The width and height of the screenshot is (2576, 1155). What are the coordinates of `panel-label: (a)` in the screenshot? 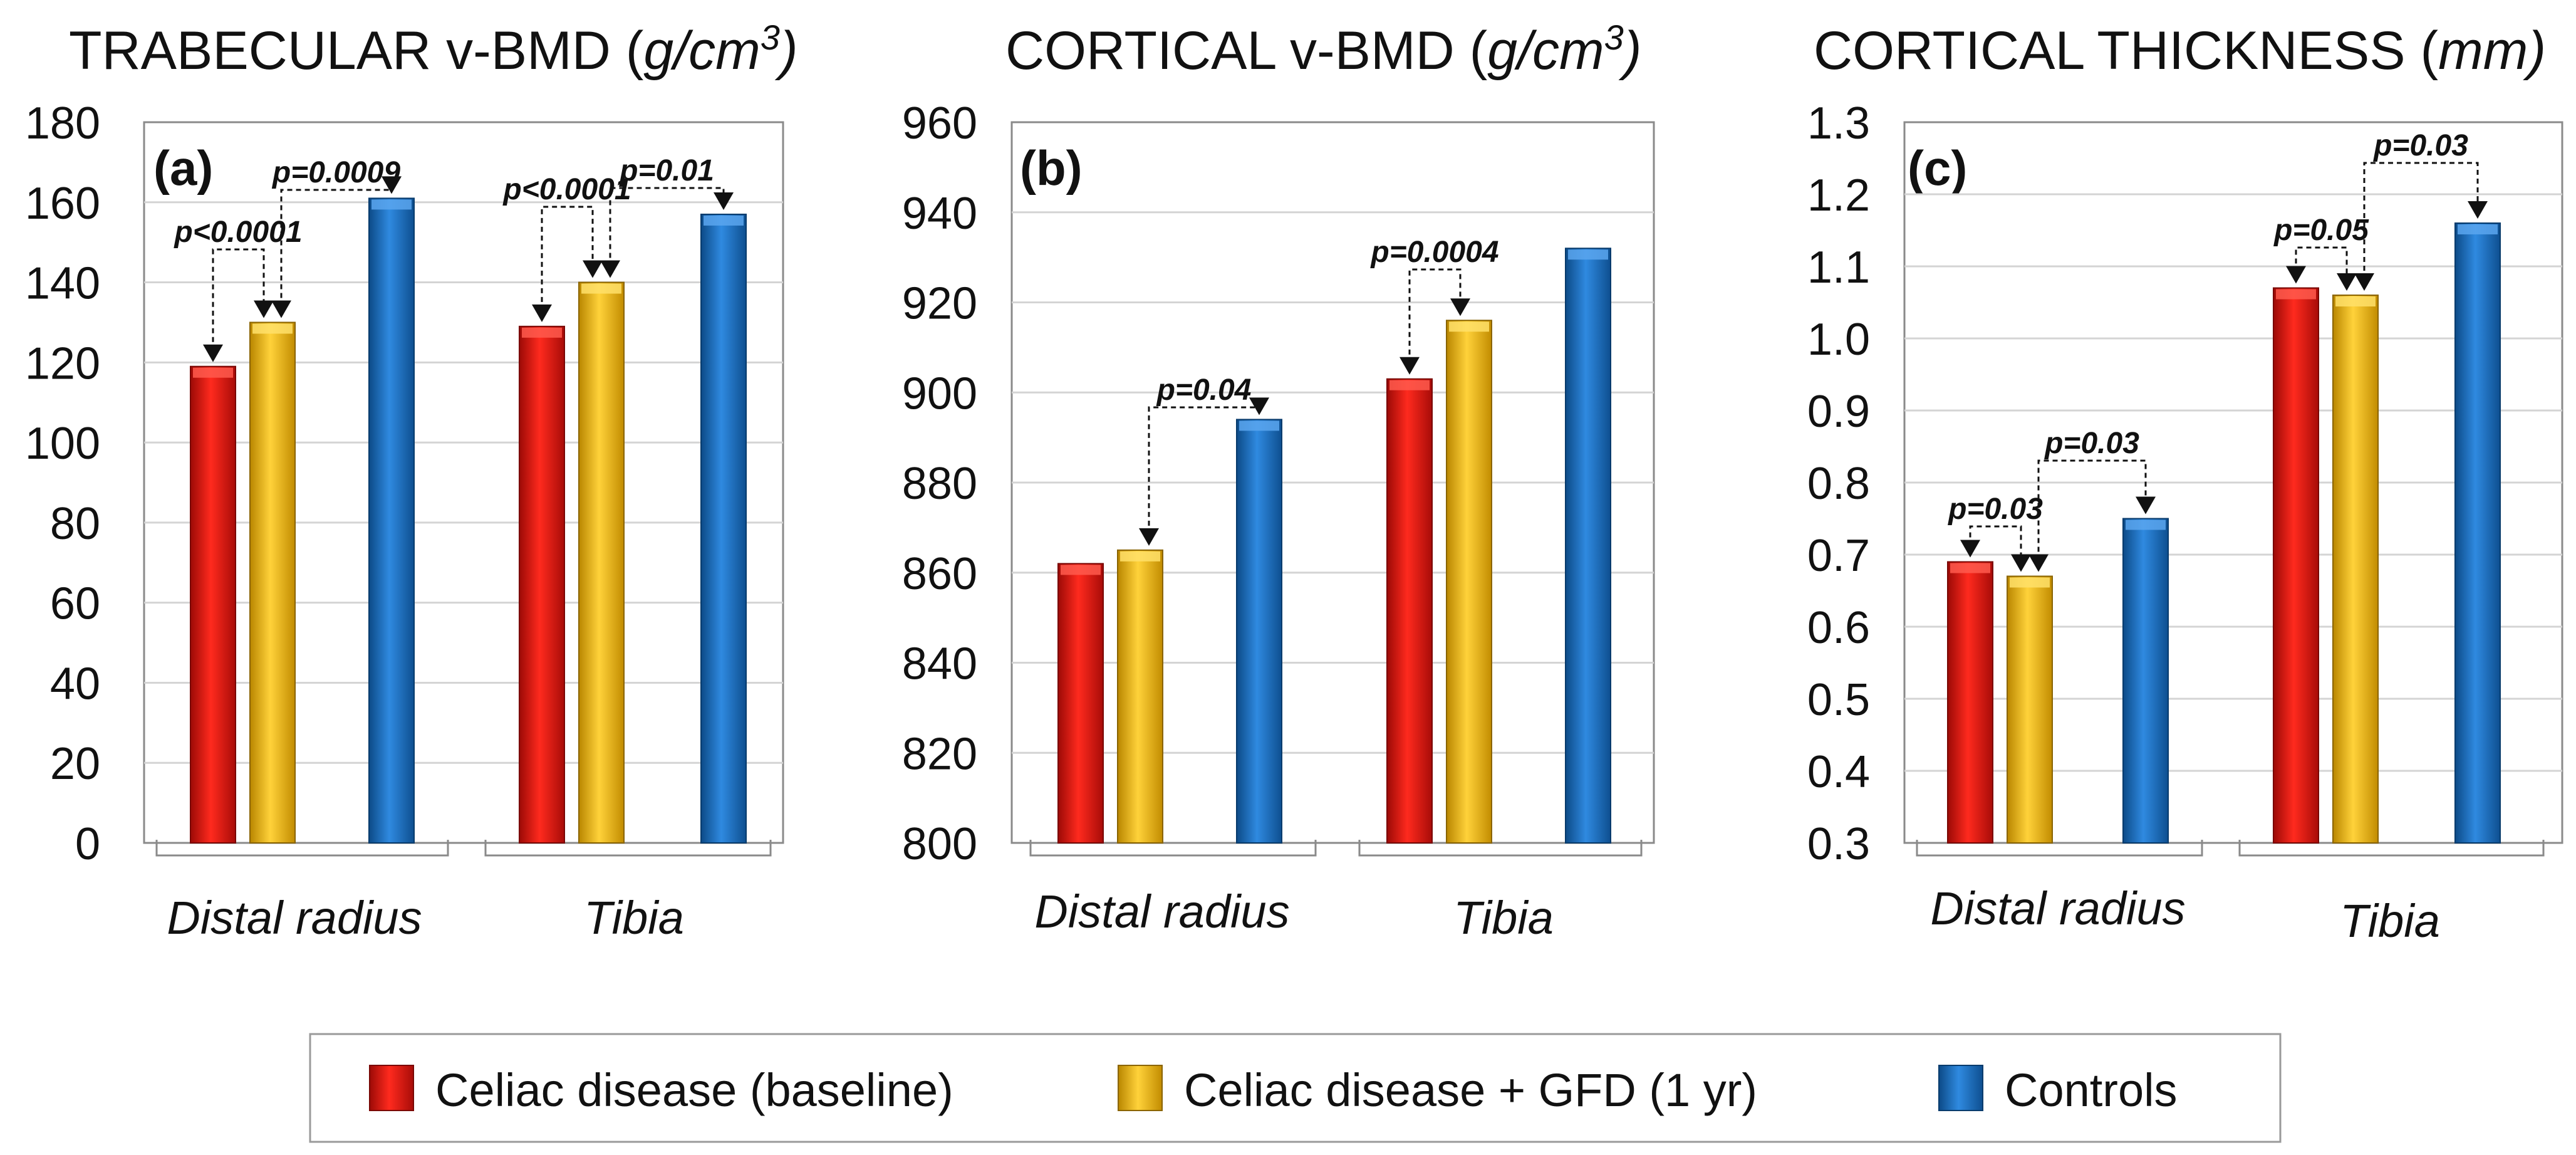 It's located at (183, 168).